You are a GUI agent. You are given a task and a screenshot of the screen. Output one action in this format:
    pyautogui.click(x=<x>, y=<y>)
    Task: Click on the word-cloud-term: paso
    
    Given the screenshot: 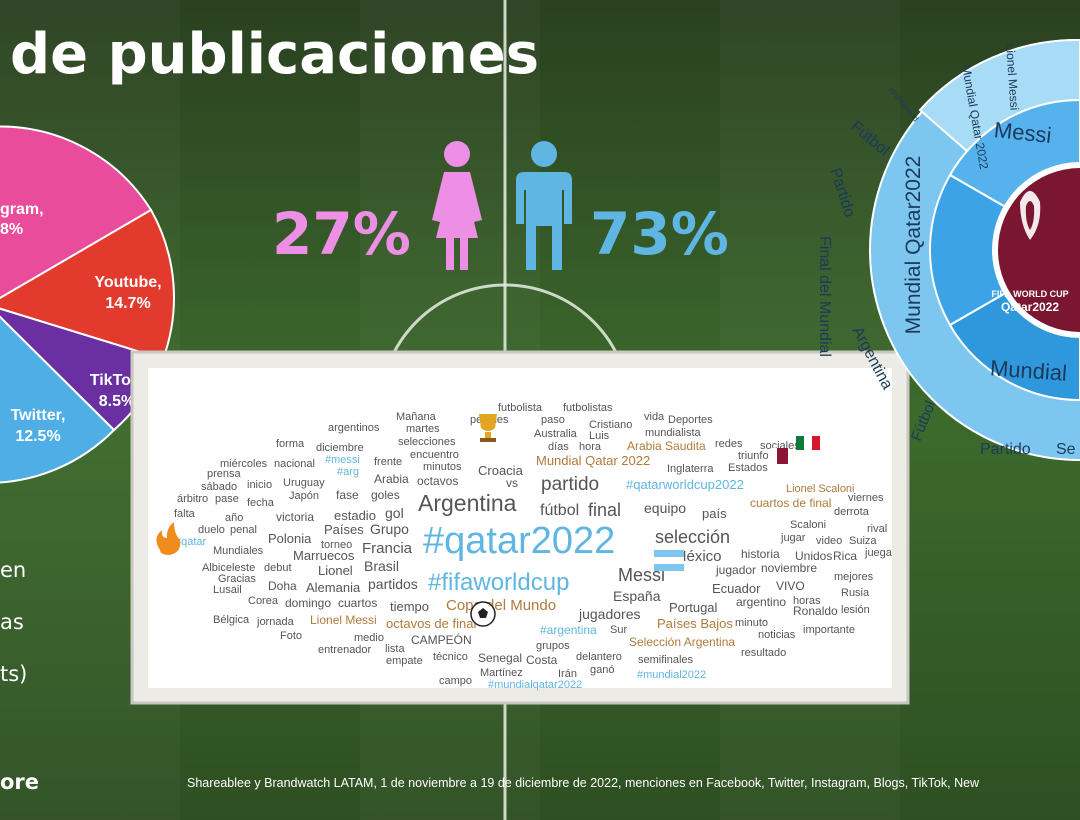 What is the action you would take?
    pyautogui.click(x=553, y=420)
    